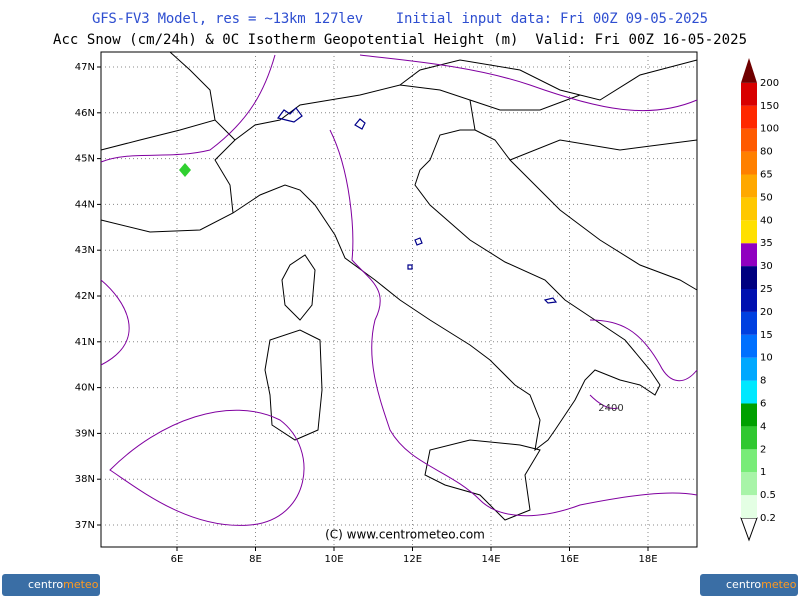 This screenshot has height=600, width=800. What do you see at coordinates (766, 197) in the screenshot?
I see `legend-label: 50` at bounding box center [766, 197].